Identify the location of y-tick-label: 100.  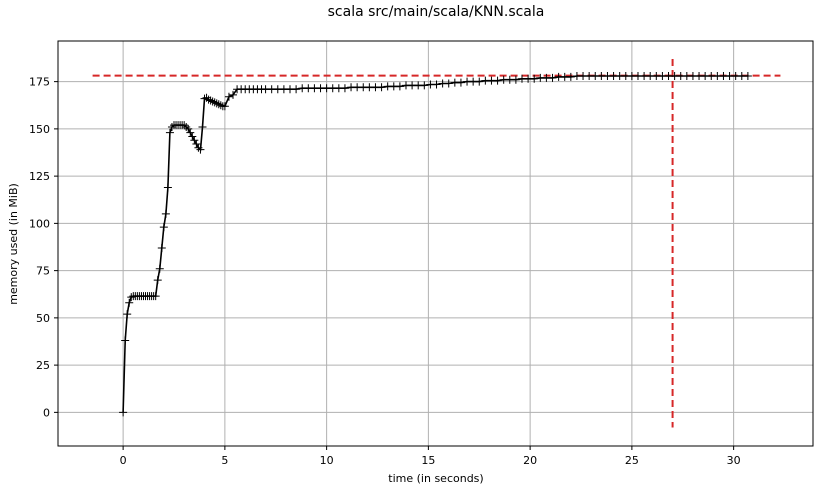
(39, 223).